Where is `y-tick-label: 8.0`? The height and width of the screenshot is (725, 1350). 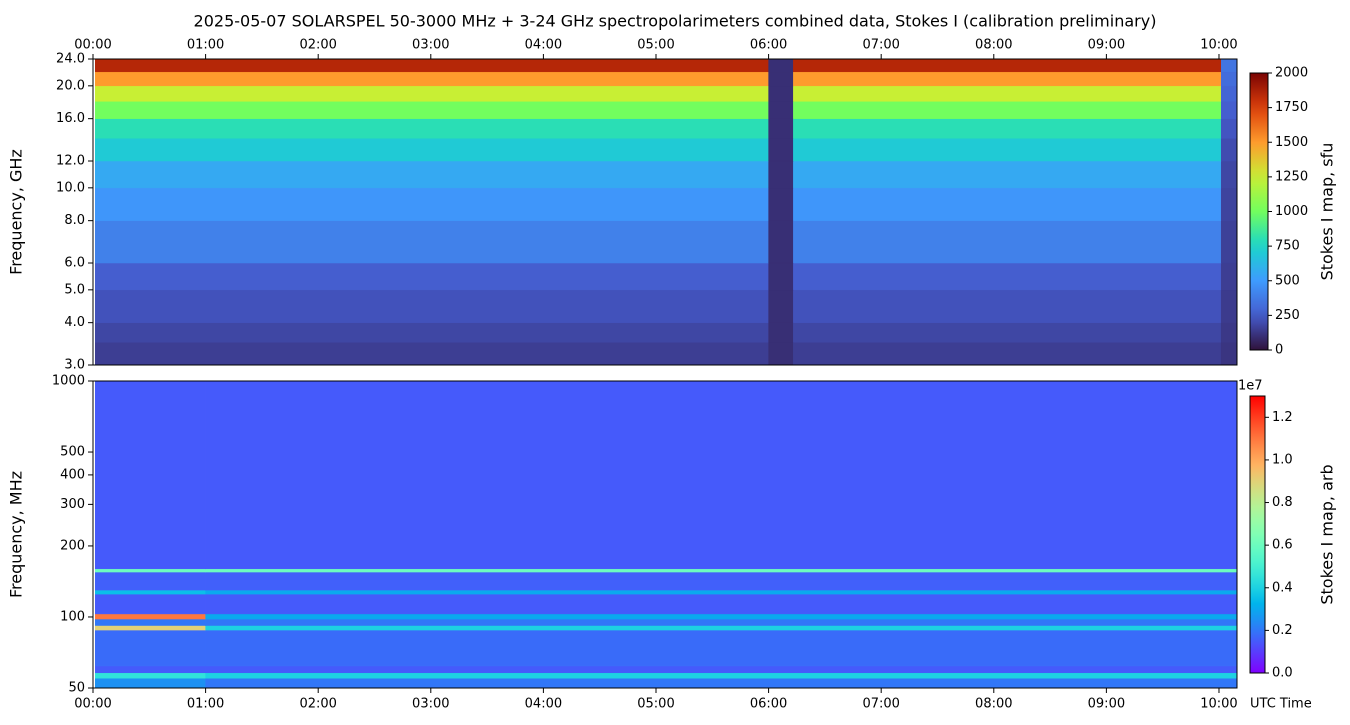 y-tick-label: 8.0 is located at coordinates (74, 220).